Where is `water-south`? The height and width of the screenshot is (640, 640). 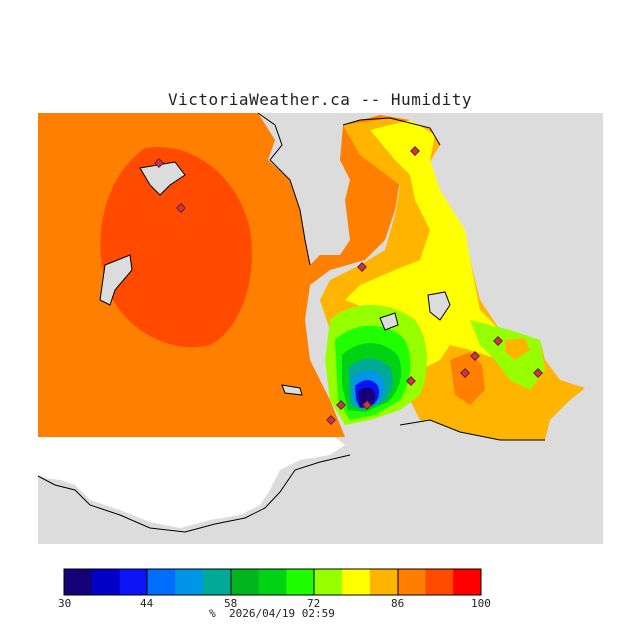
water-south is located at coordinates (191, 482).